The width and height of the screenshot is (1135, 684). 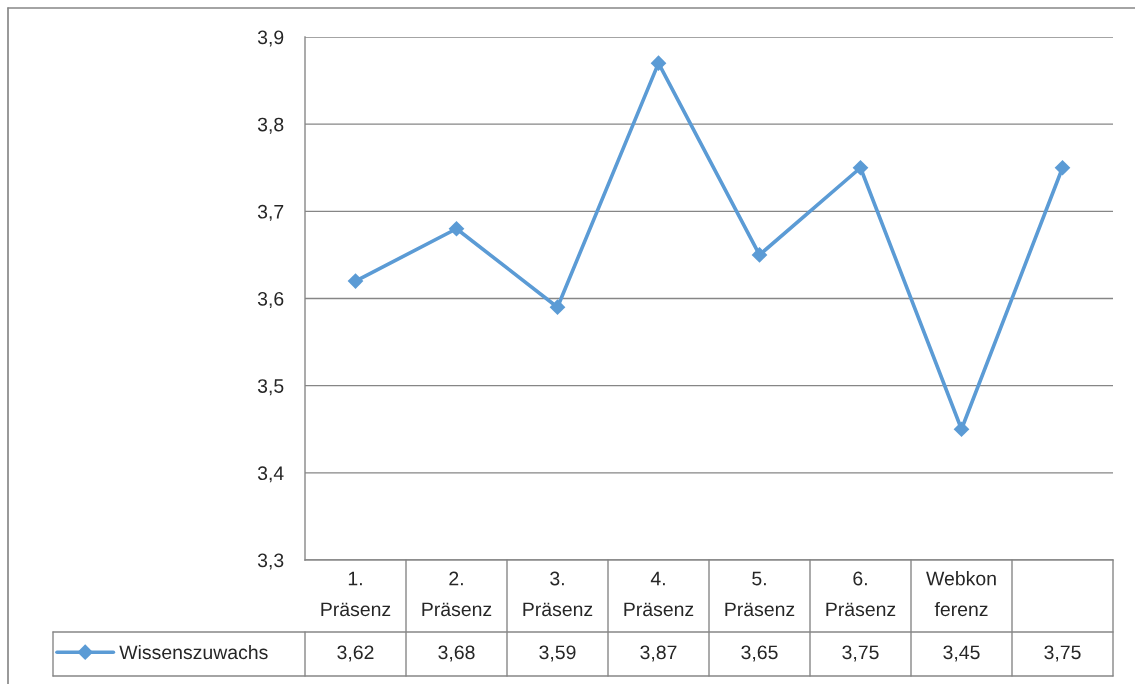 What do you see at coordinates (659, 594) in the screenshot?
I see `x-tick-label: 4. Präsenz` at bounding box center [659, 594].